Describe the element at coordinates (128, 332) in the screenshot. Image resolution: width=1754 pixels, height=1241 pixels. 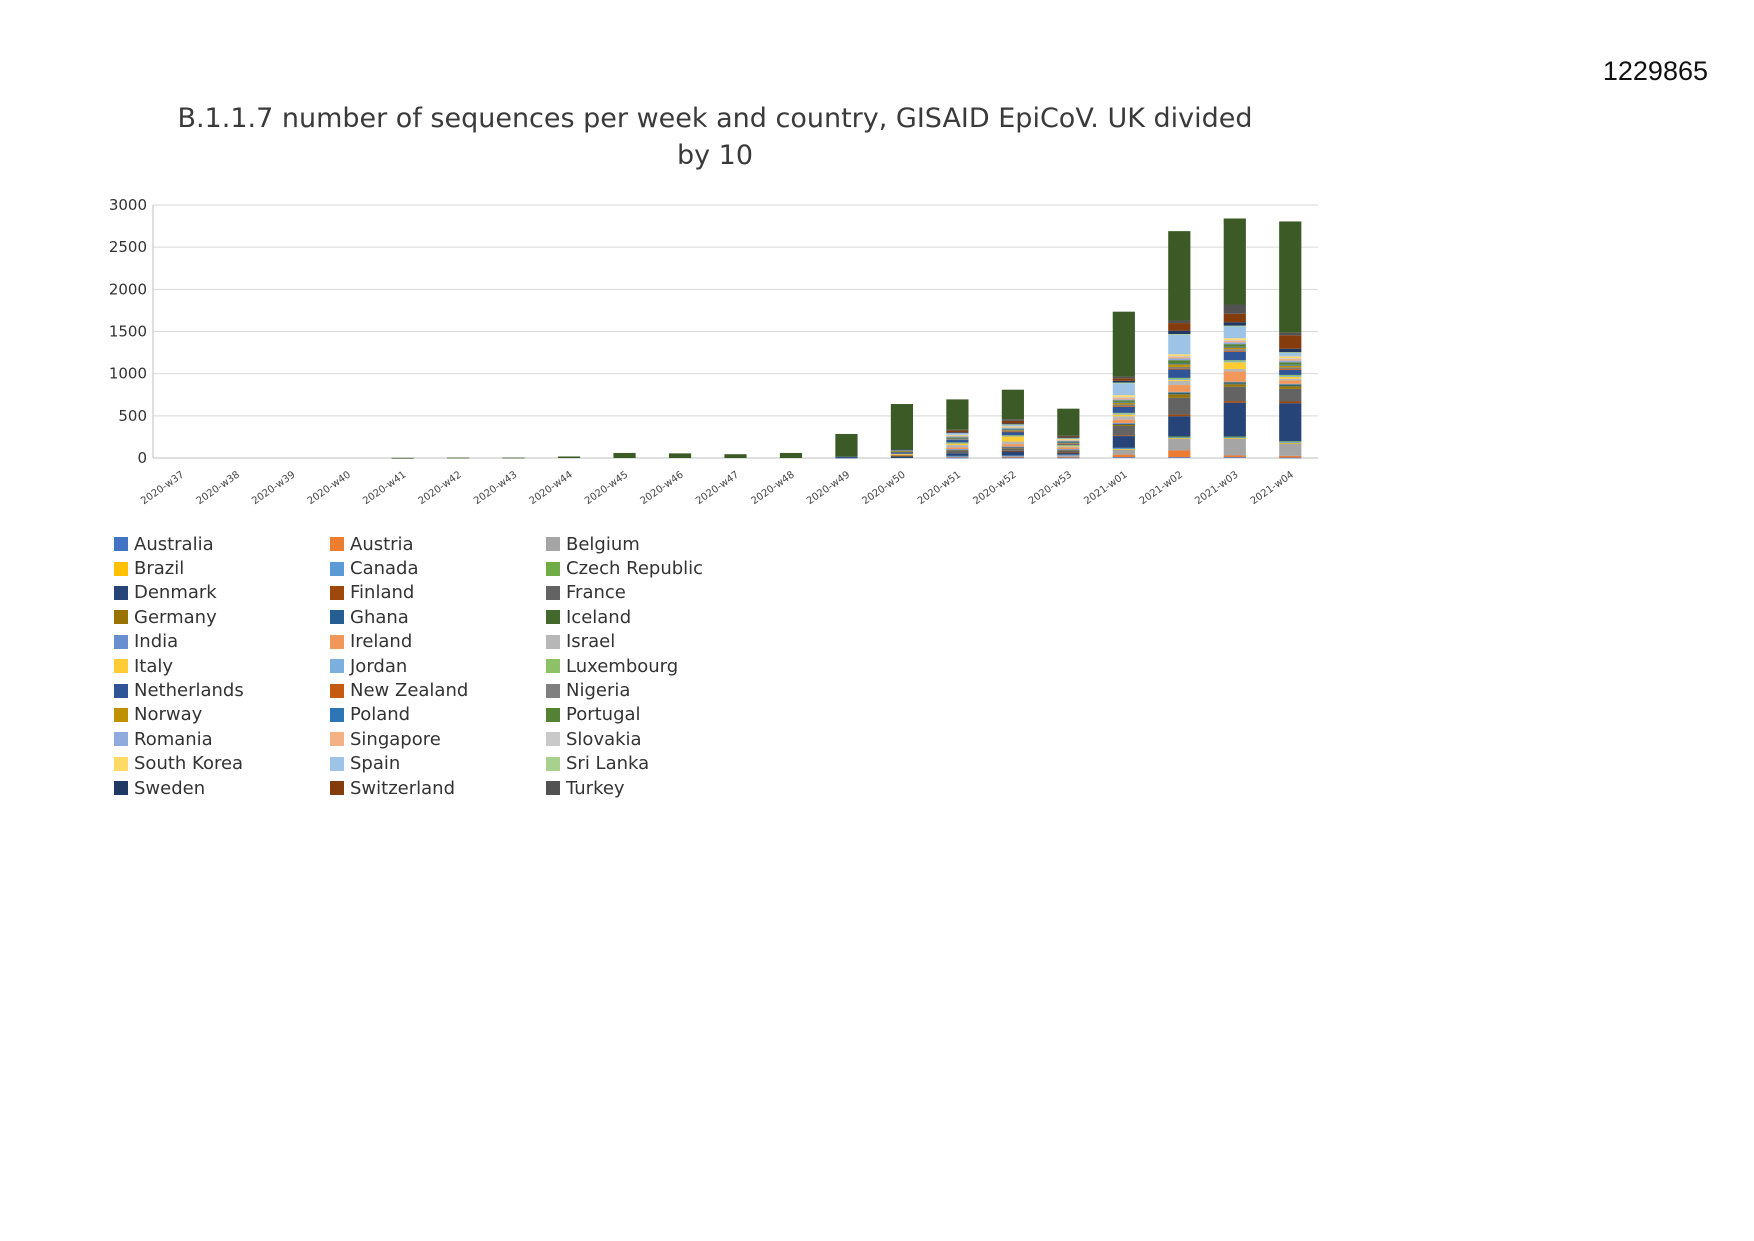
I see `y-tick-label: 1500` at that location.